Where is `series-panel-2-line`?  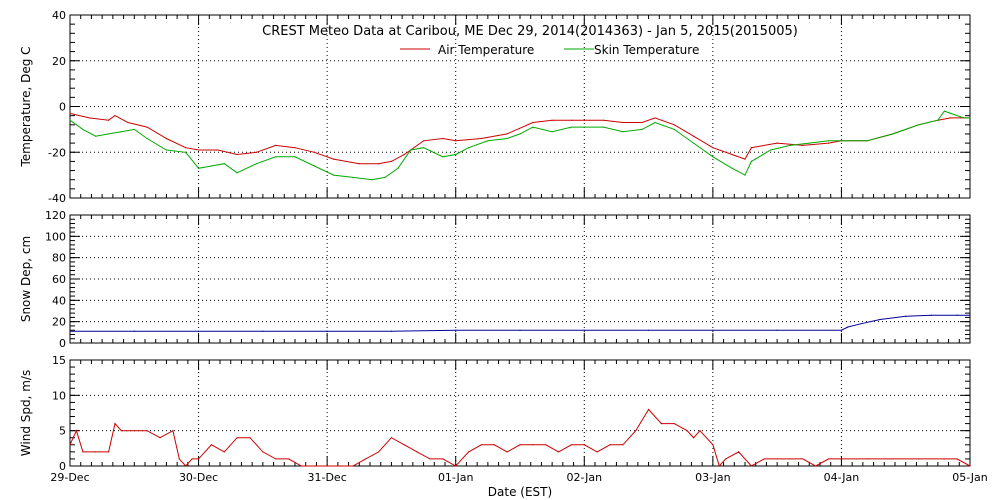 series-panel-2-line is located at coordinates (520, 437).